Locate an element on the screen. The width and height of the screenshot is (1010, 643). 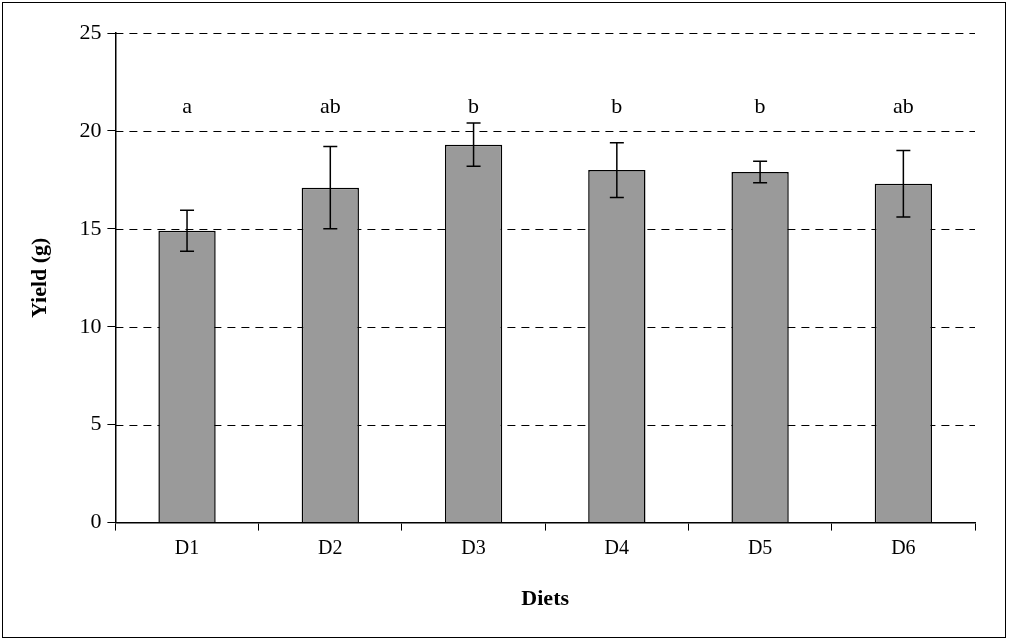
x-tick-label: D3 is located at coordinates (473, 546).